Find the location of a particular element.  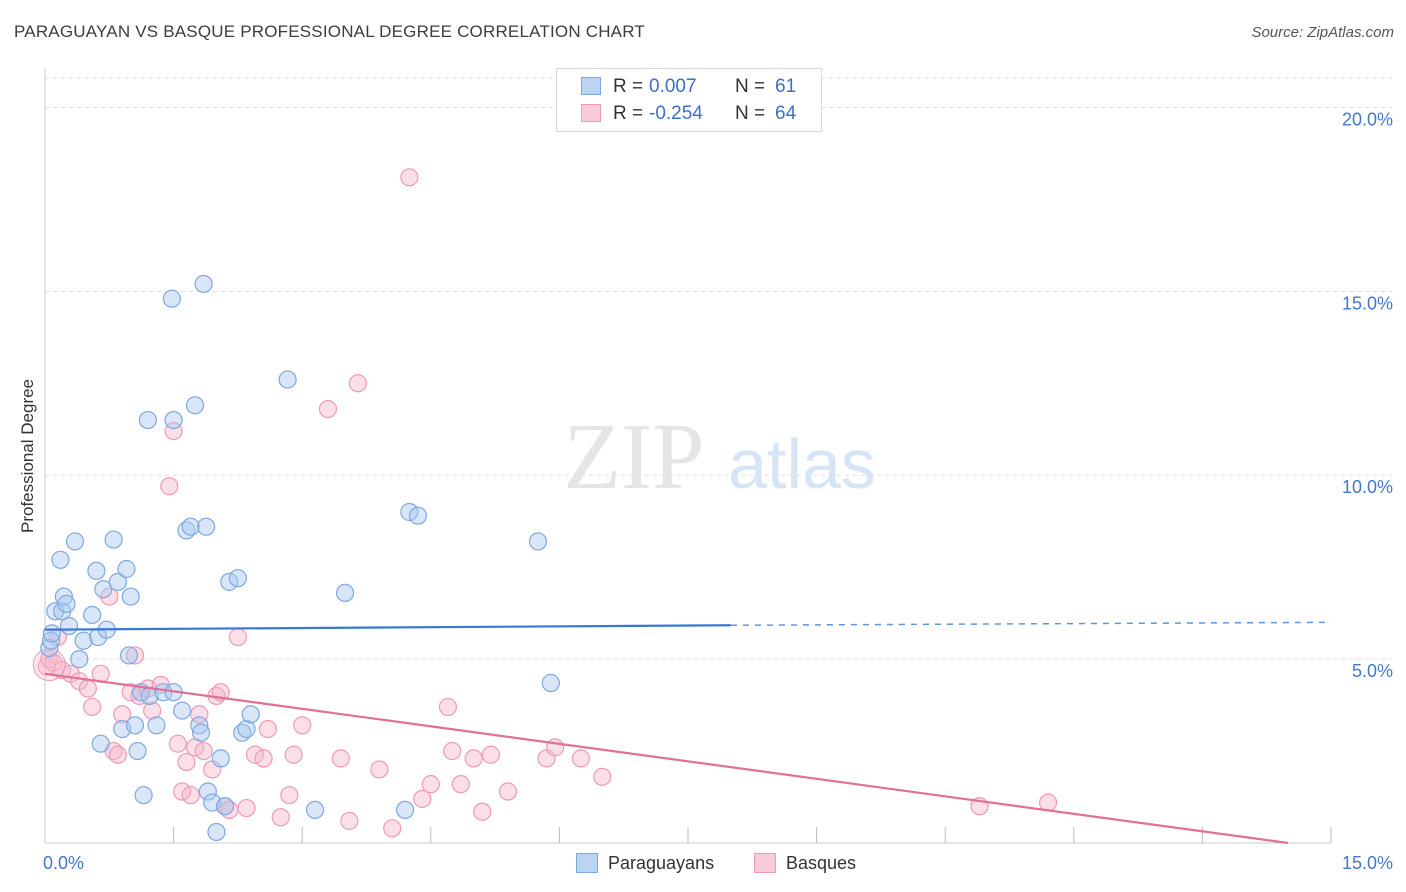

x-tick-label: 15.0% is located at coordinates (1367, 863).